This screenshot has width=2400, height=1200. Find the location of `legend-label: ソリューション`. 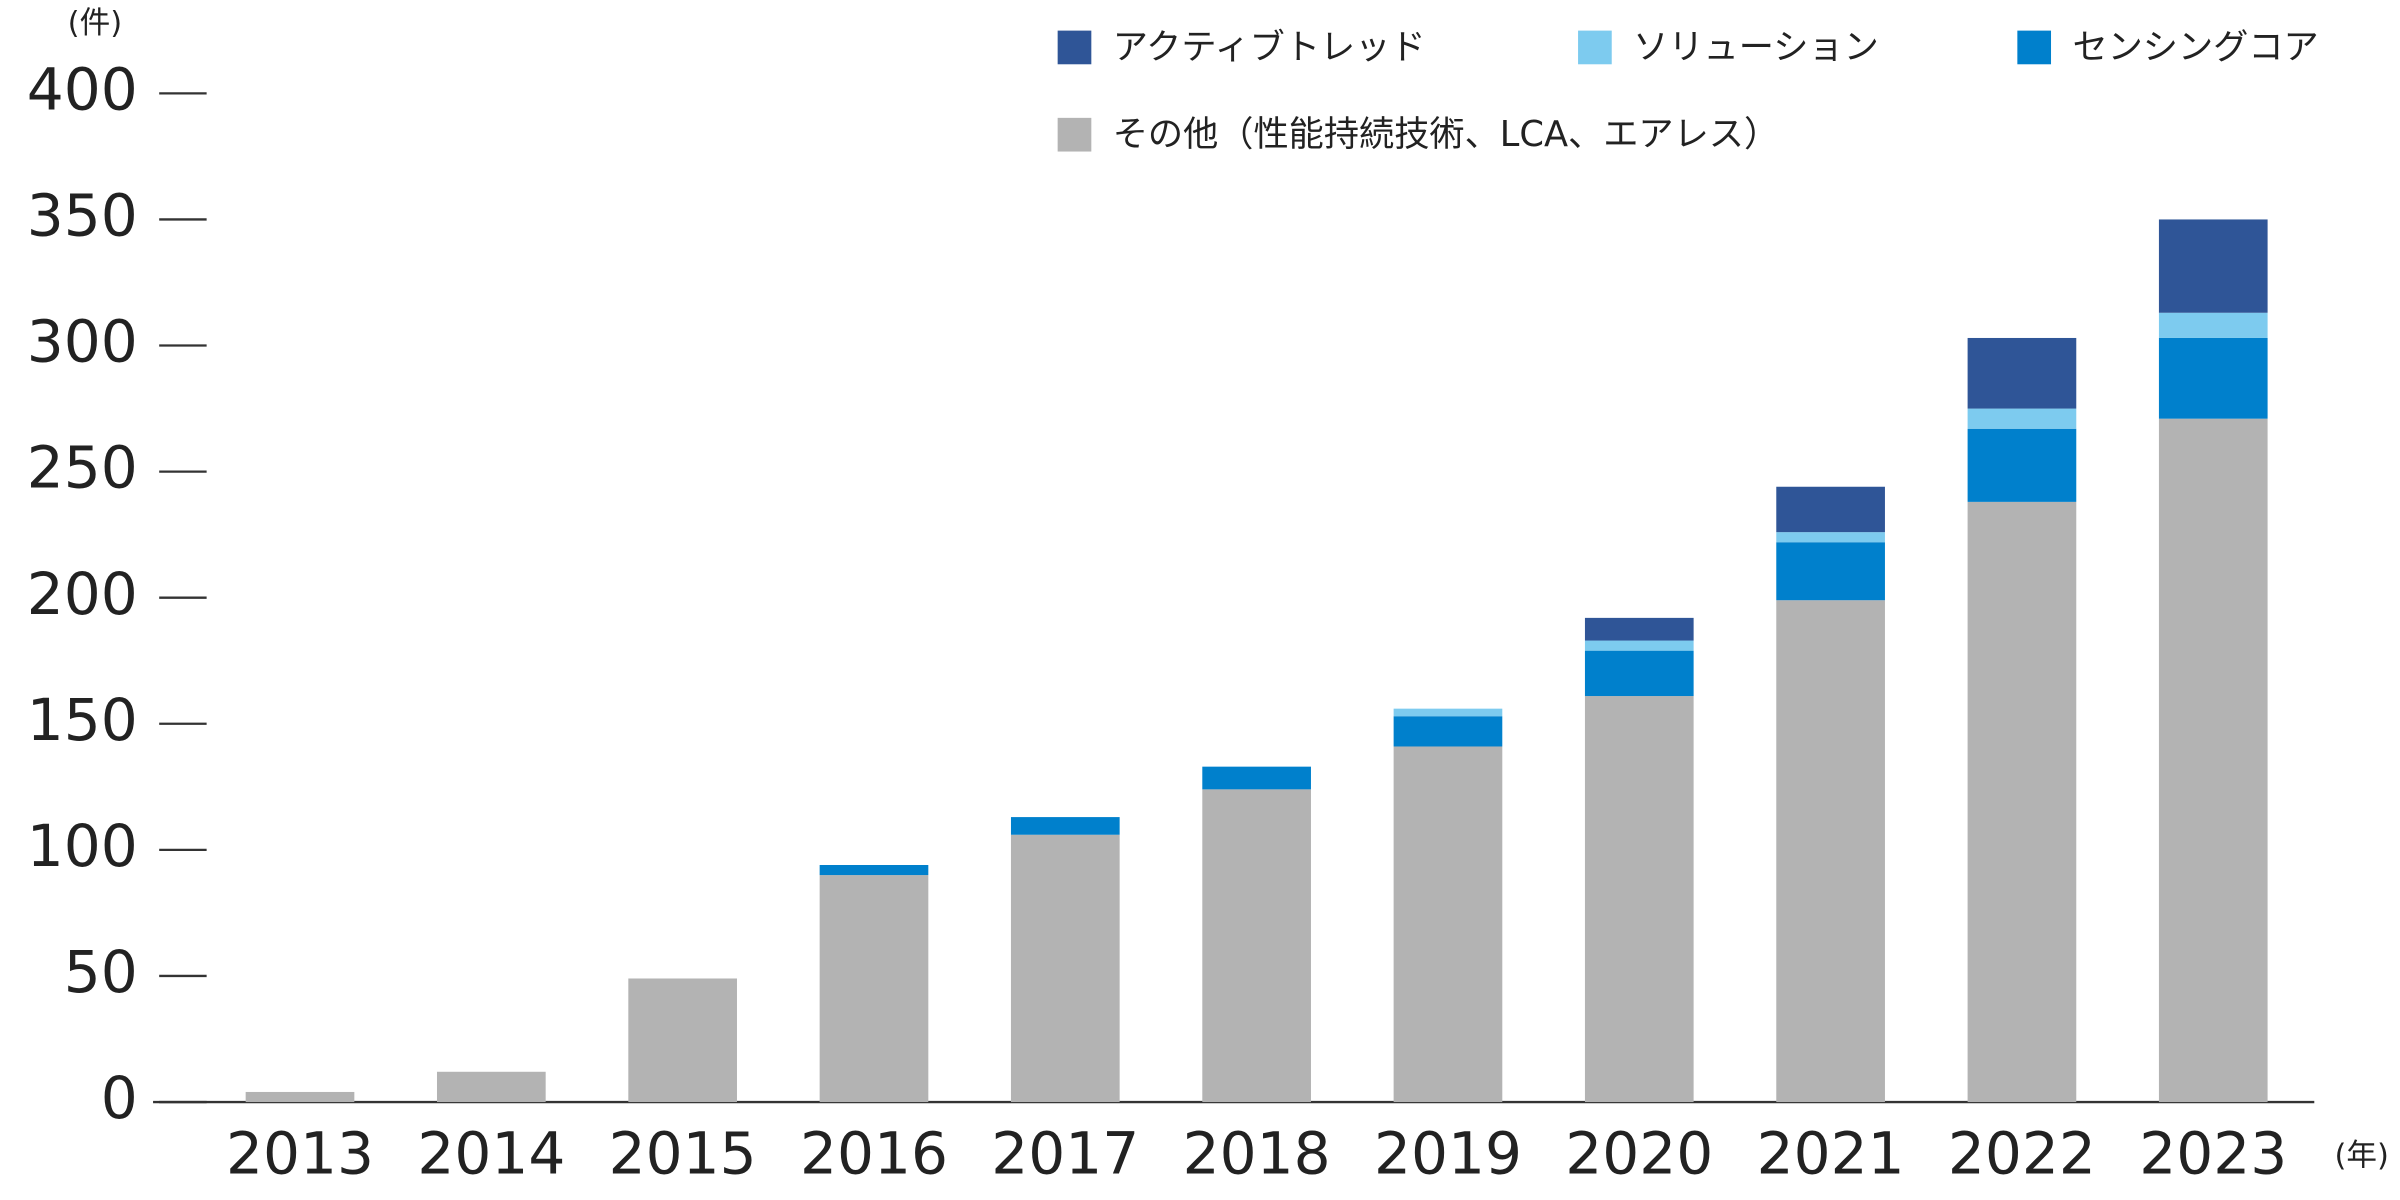

legend-label: ソリューション is located at coordinates (1756, 47).